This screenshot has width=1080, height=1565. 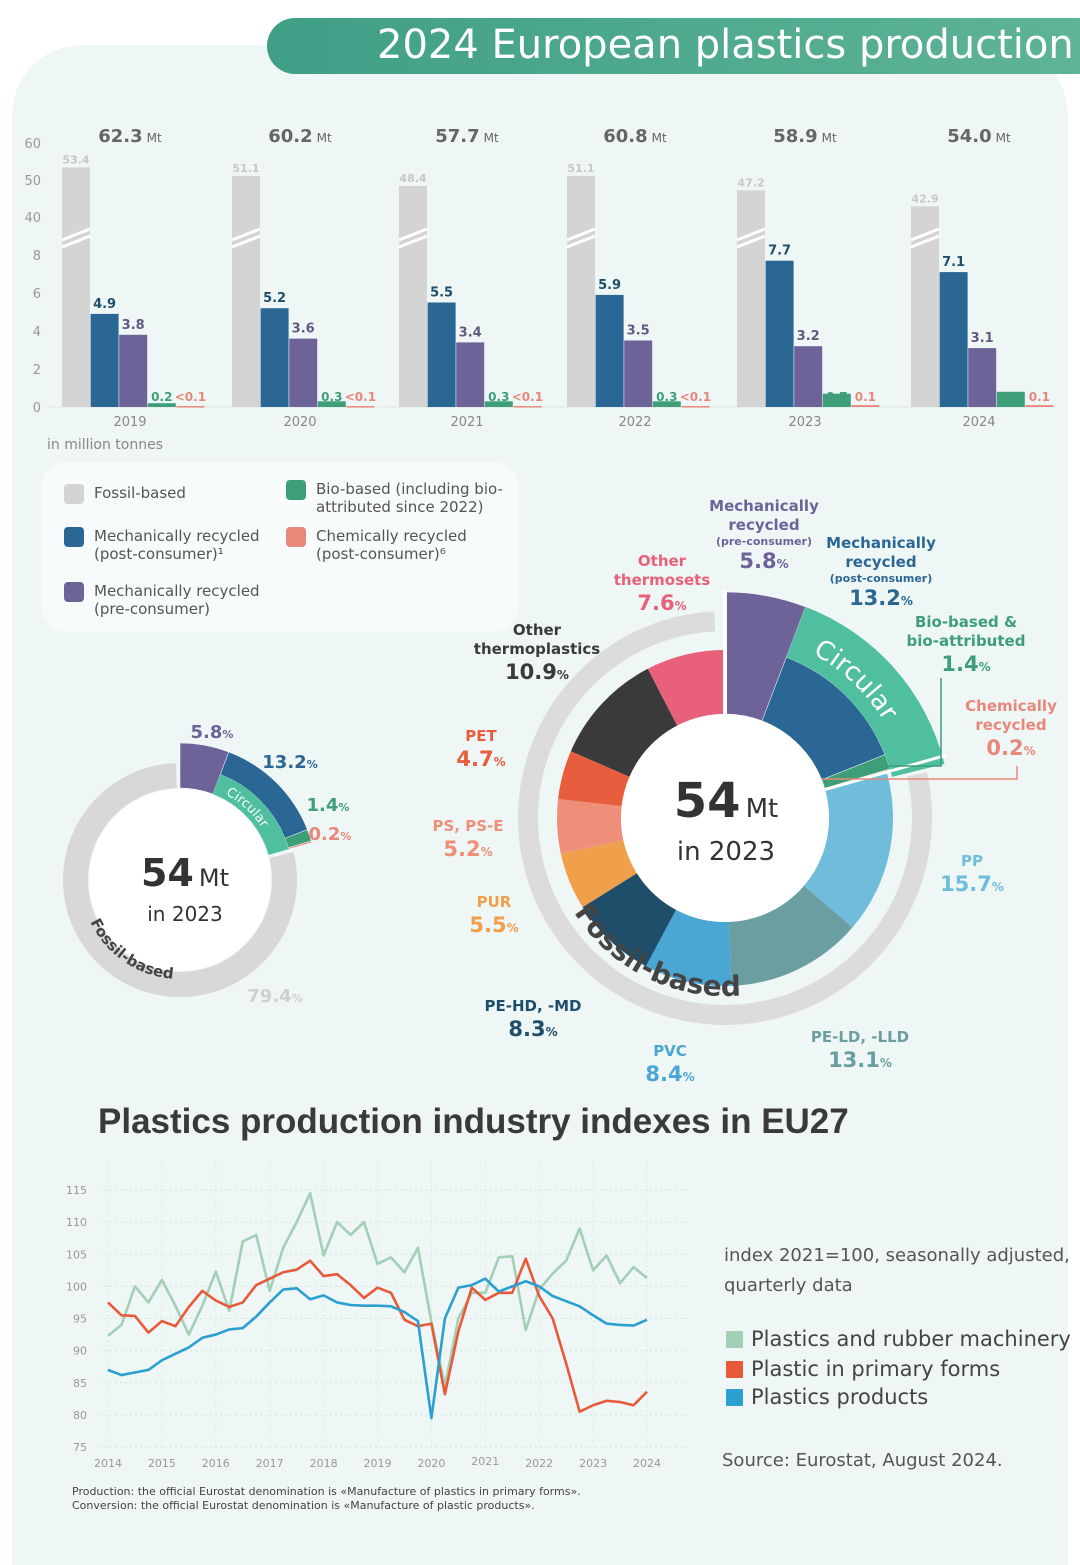 I want to click on donut-segment-other-thermosets, so click(x=686, y=688).